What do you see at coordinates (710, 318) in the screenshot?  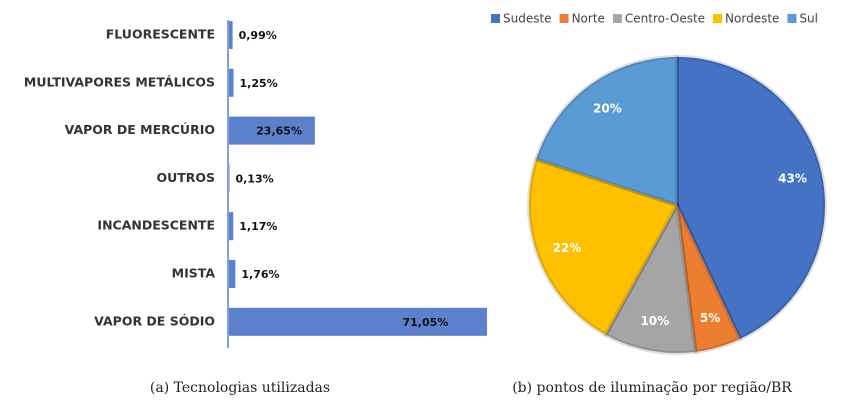 I see `slice-label: 5%` at bounding box center [710, 318].